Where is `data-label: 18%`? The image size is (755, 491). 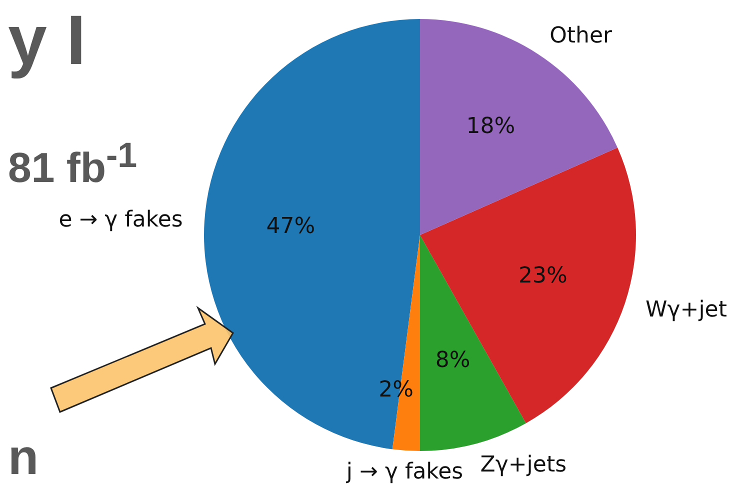
data-label: 18% is located at coordinates (491, 126).